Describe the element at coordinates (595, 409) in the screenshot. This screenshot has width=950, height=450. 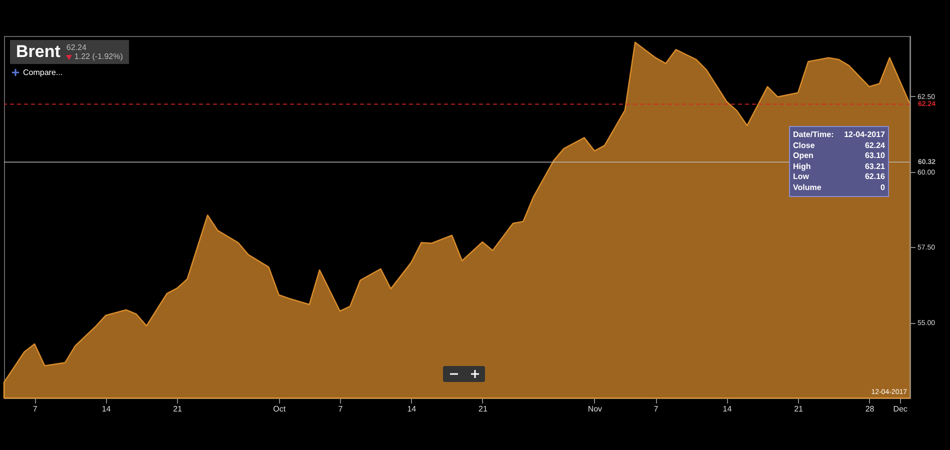
I see `x-tick-label: Nov` at that location.